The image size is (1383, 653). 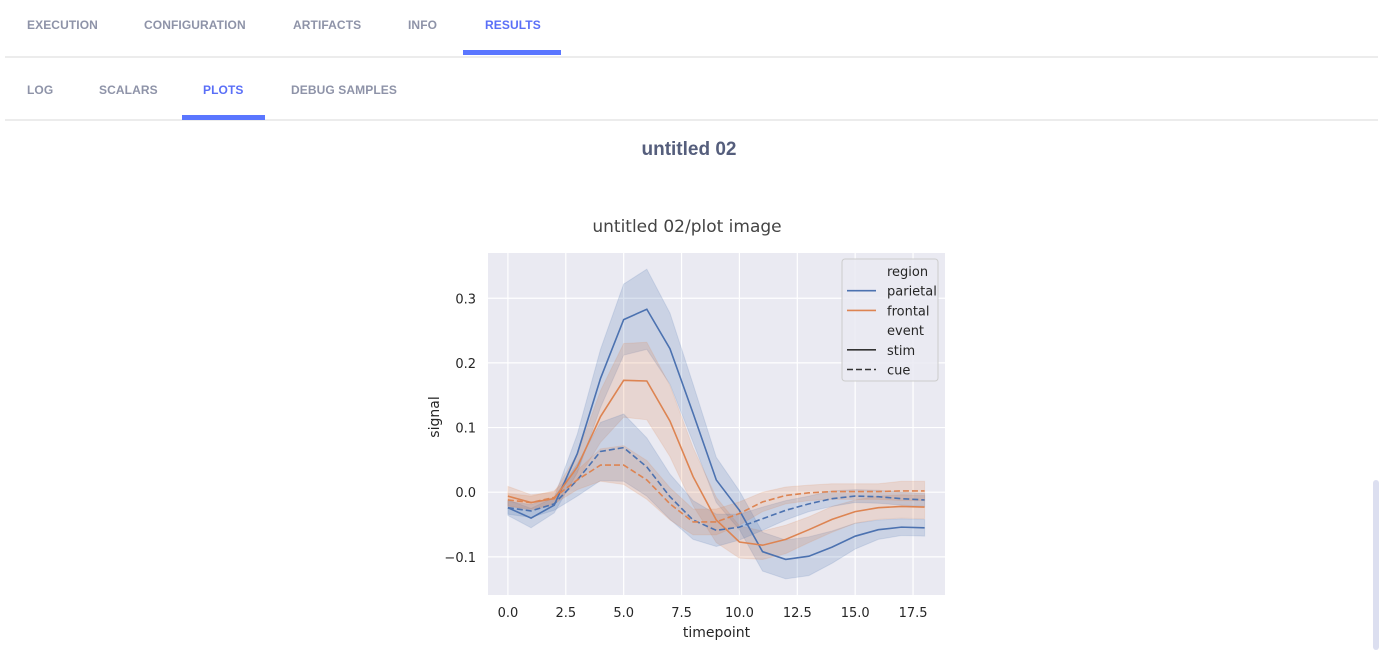 I want to click on subtab-debug-samples: DEBUG SAMPLES, so click(x=344, y=90).